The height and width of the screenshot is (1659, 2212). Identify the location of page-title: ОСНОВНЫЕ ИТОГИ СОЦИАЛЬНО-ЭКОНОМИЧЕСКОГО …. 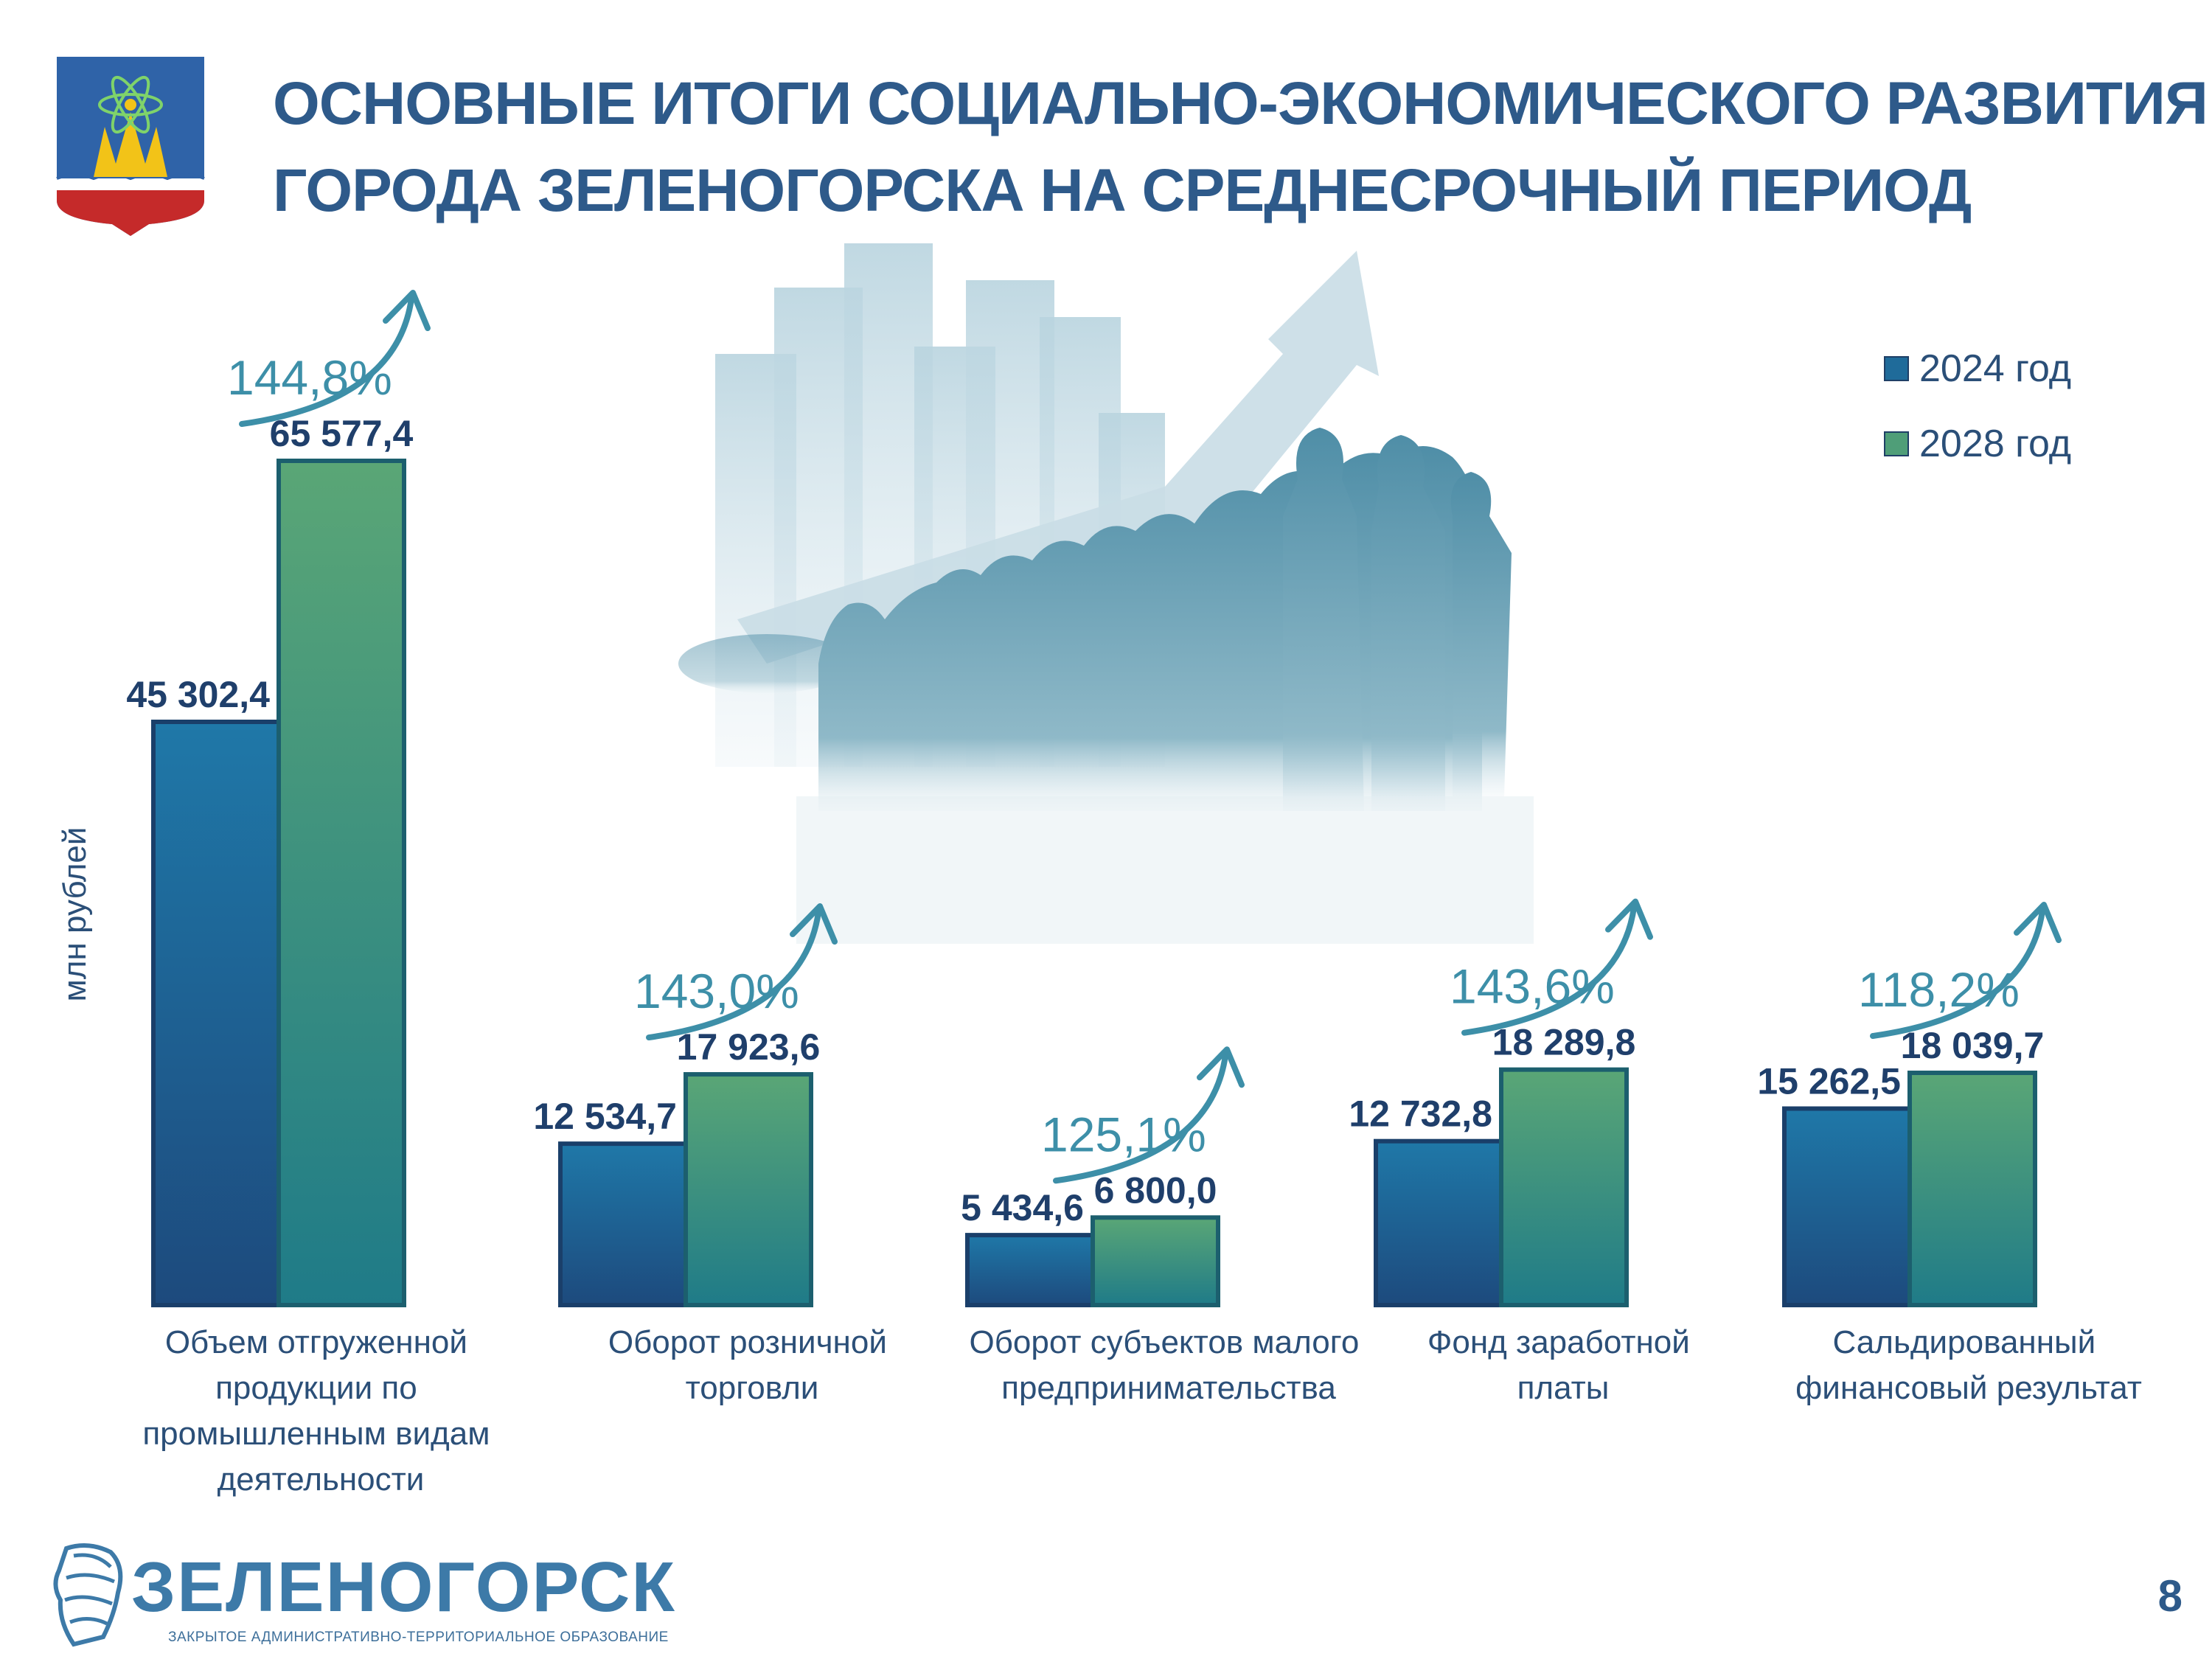
(1240, 147).